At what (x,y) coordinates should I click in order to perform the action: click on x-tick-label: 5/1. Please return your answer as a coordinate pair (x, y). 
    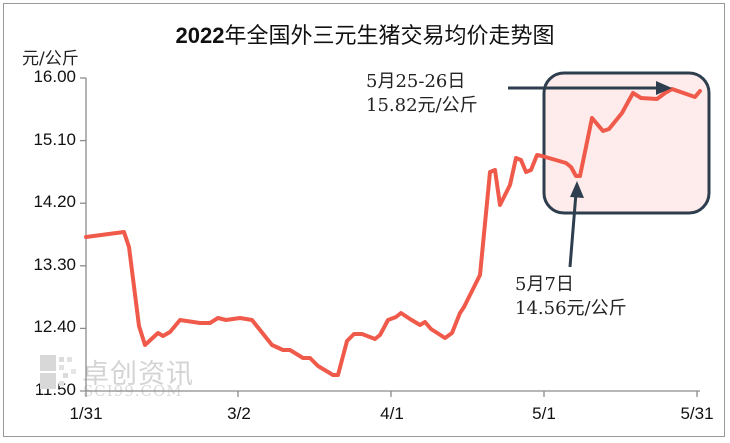
    Looking at the image, I should click on (544, 413).